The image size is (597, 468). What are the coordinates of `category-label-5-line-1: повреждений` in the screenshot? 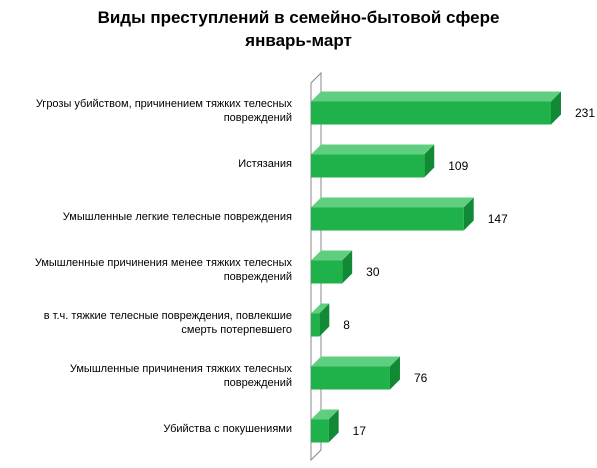 It's located at (258, 383).